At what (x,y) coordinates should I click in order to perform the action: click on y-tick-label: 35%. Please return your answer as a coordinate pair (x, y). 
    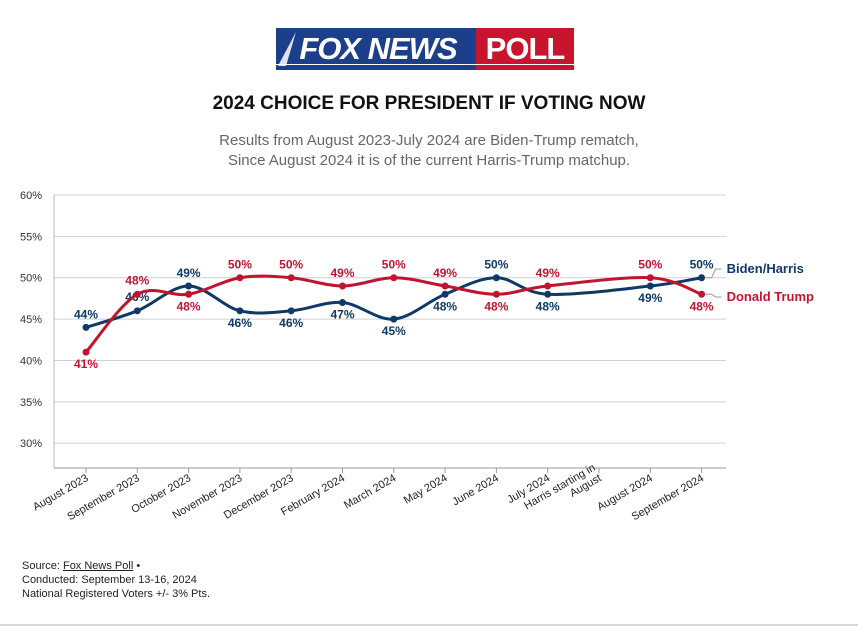
    Looking at the image, I should click on (31, 403).